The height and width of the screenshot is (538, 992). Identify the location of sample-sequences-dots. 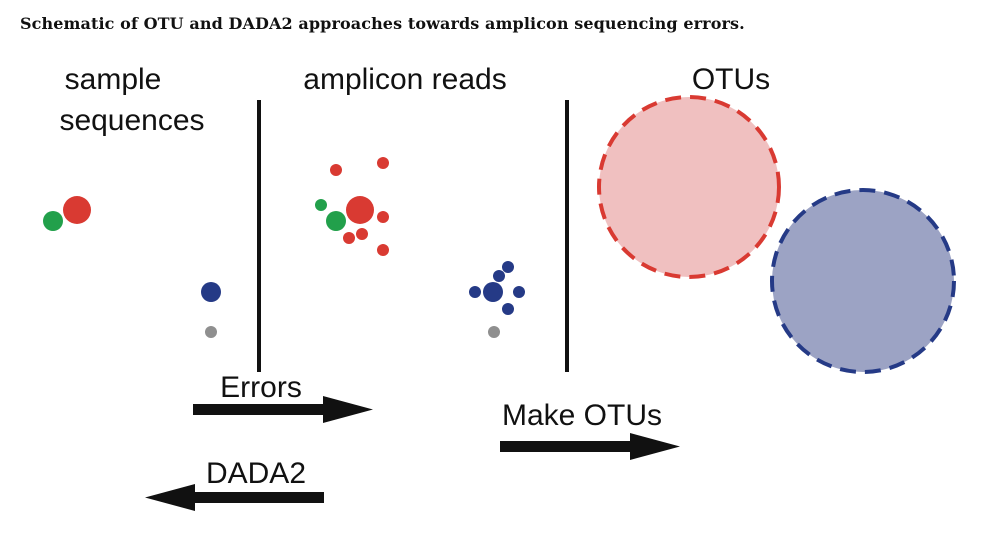
(132, 267).